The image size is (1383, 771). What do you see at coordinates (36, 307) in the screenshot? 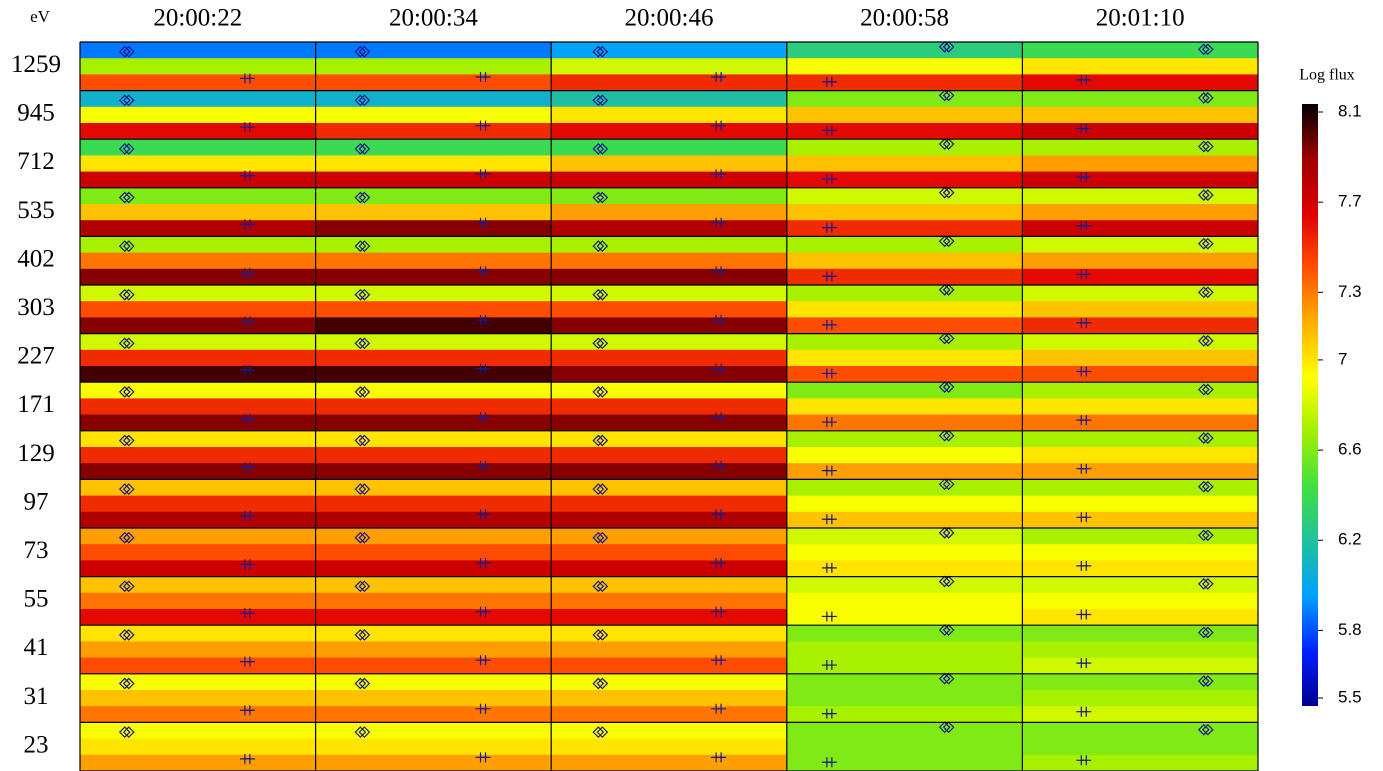
I see `row-label: 303` at bounding box center [36, 307].